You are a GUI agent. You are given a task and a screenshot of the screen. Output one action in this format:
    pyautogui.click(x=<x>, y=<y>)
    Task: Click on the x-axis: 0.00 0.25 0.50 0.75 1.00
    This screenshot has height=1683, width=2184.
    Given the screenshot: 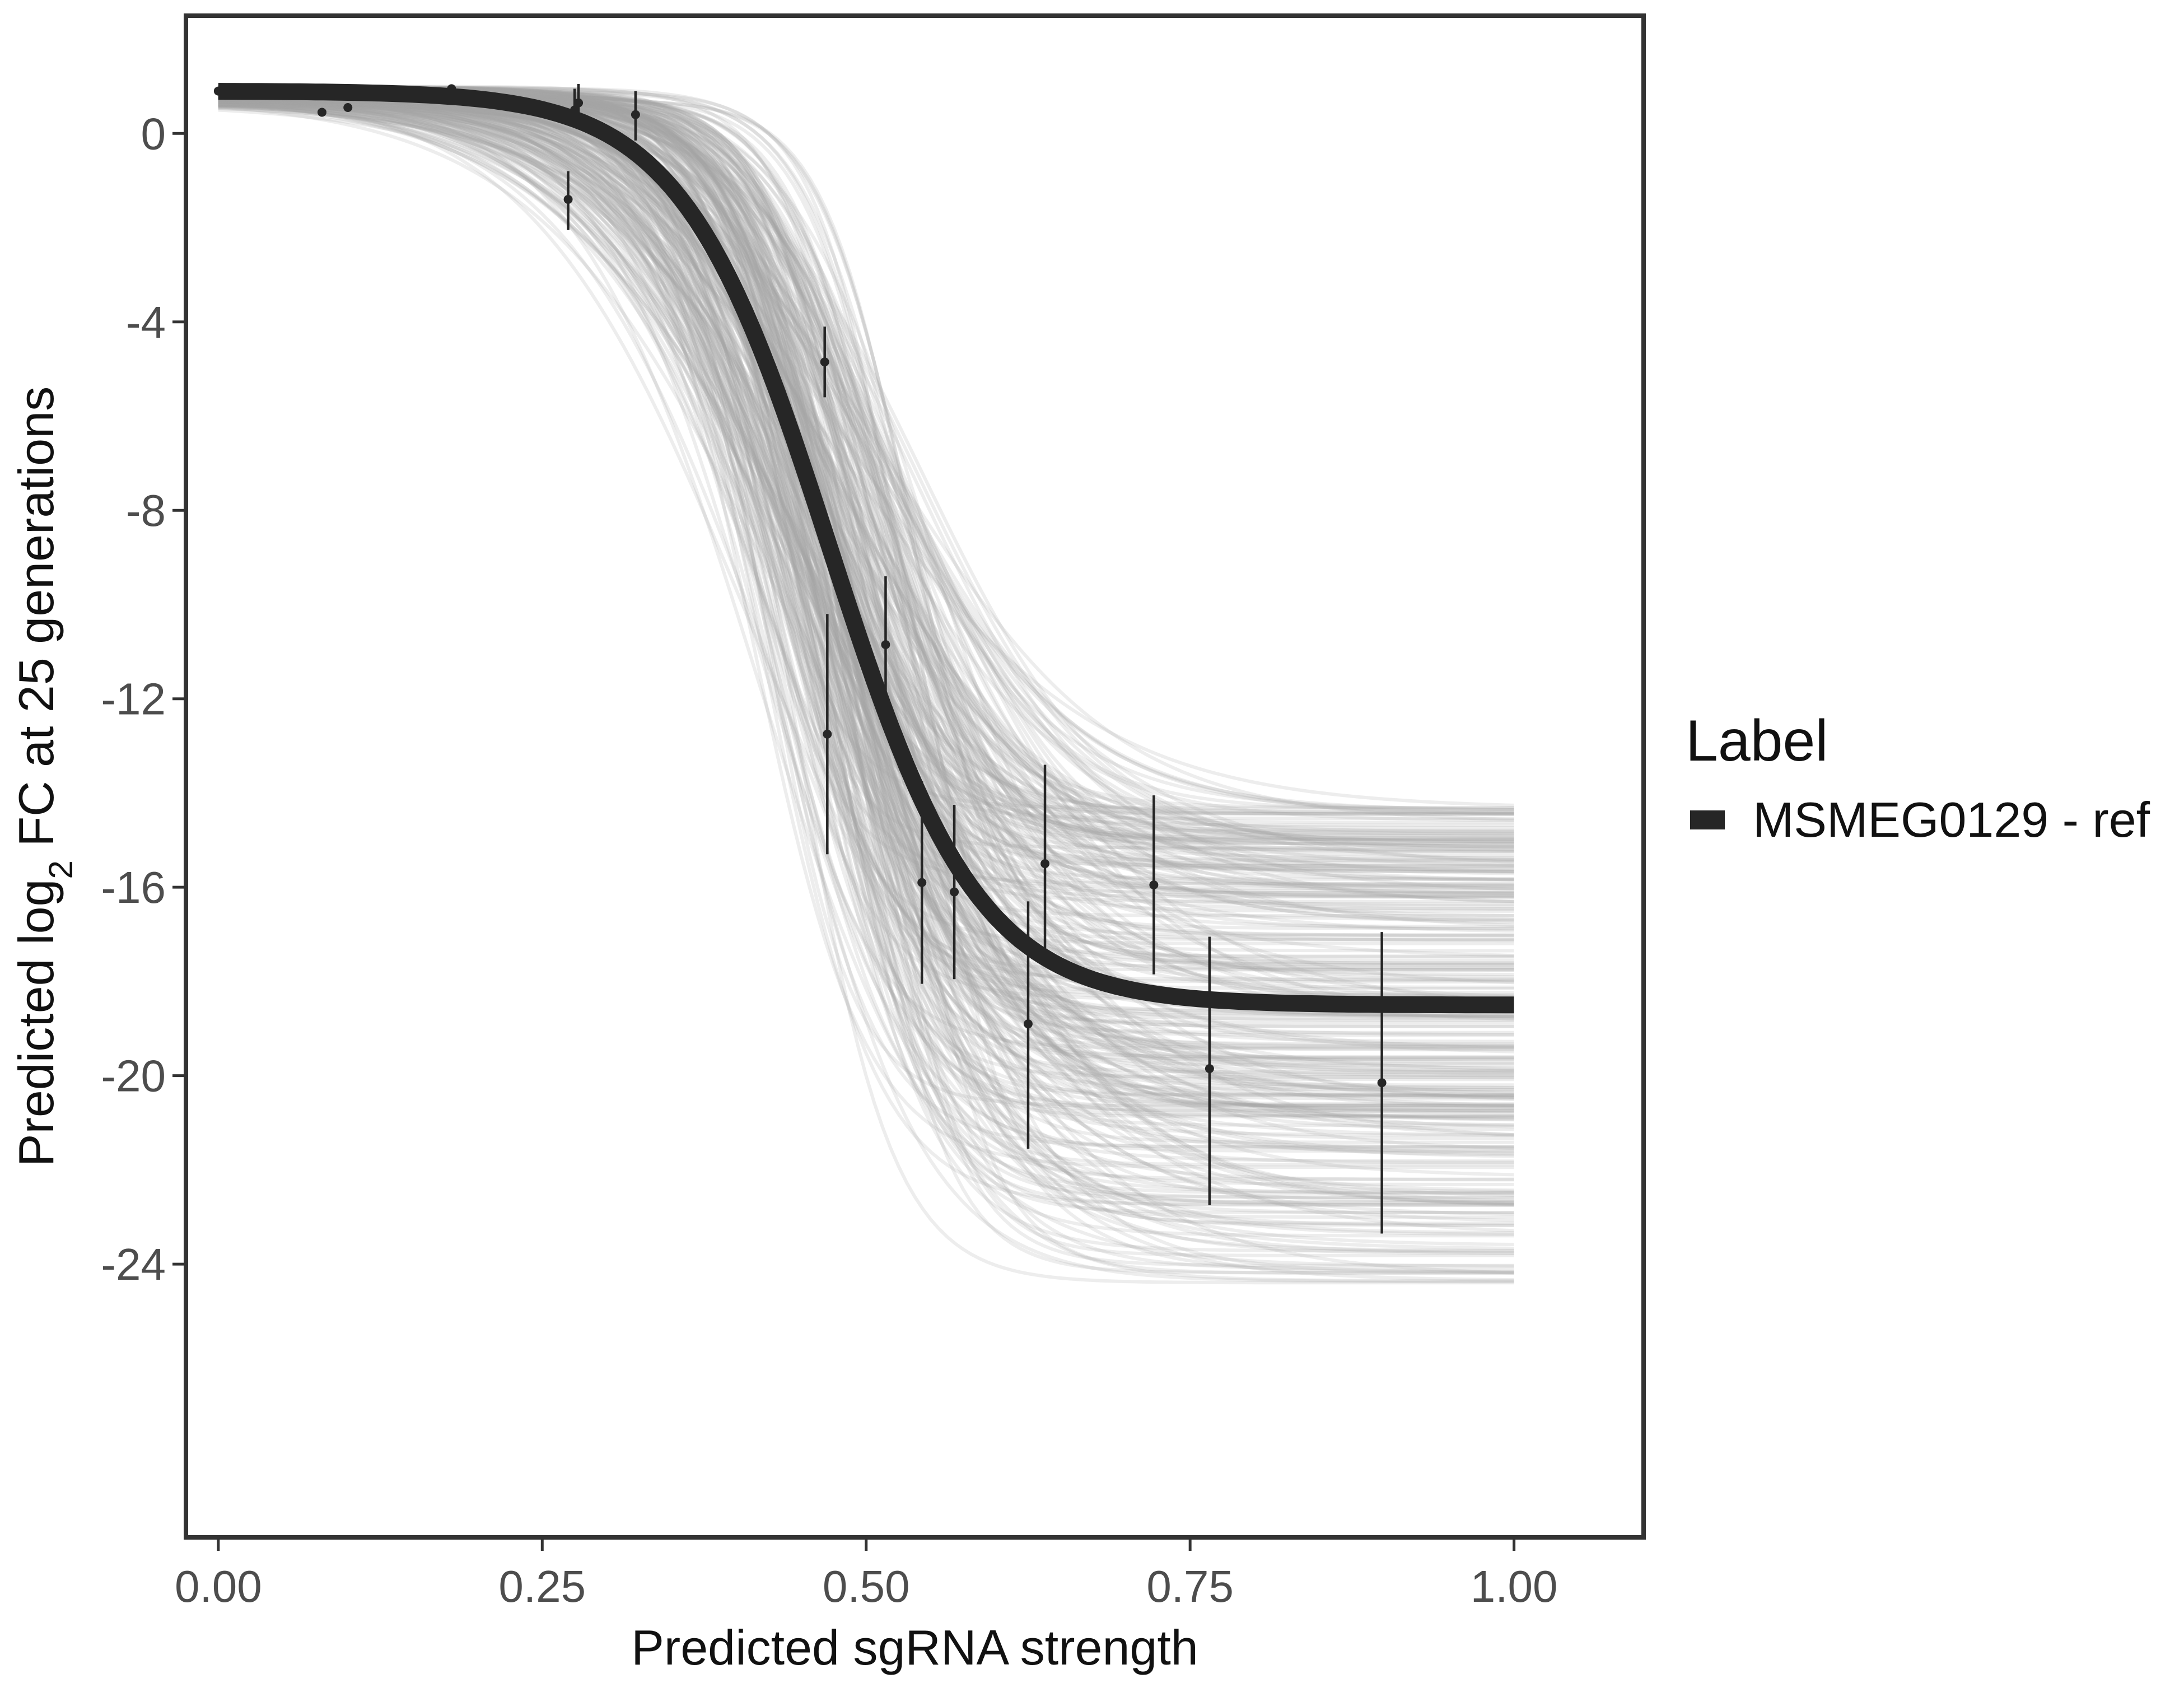 What is the action you would take?
    pyautogui.click(x=866, y=1576)
    